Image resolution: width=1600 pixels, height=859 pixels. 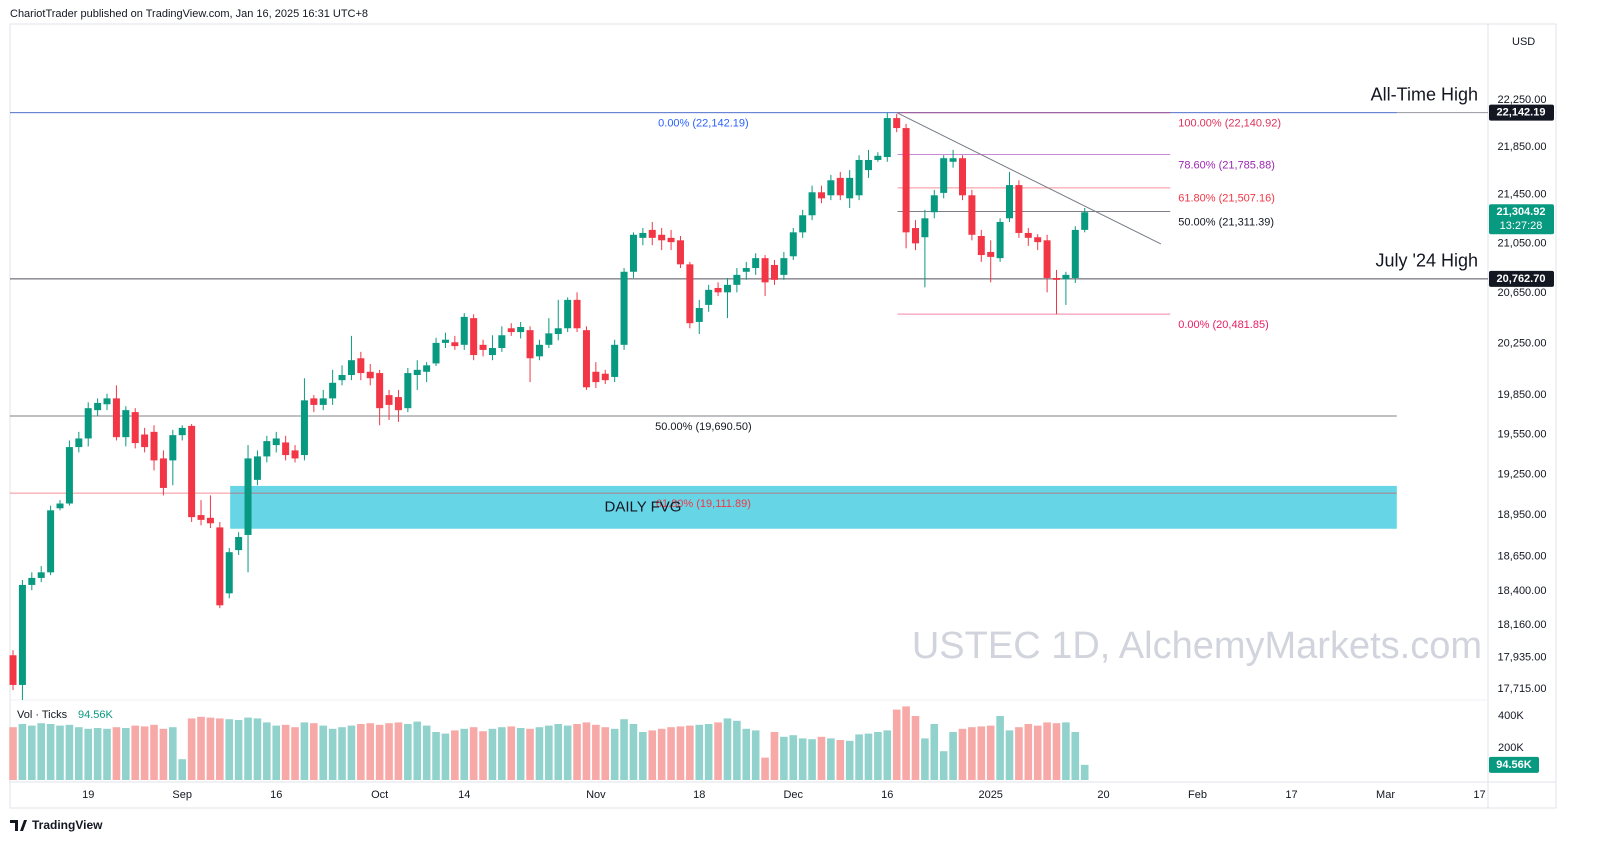 I want to click on x-tick-label: Oct, so click(x=379, y=795).